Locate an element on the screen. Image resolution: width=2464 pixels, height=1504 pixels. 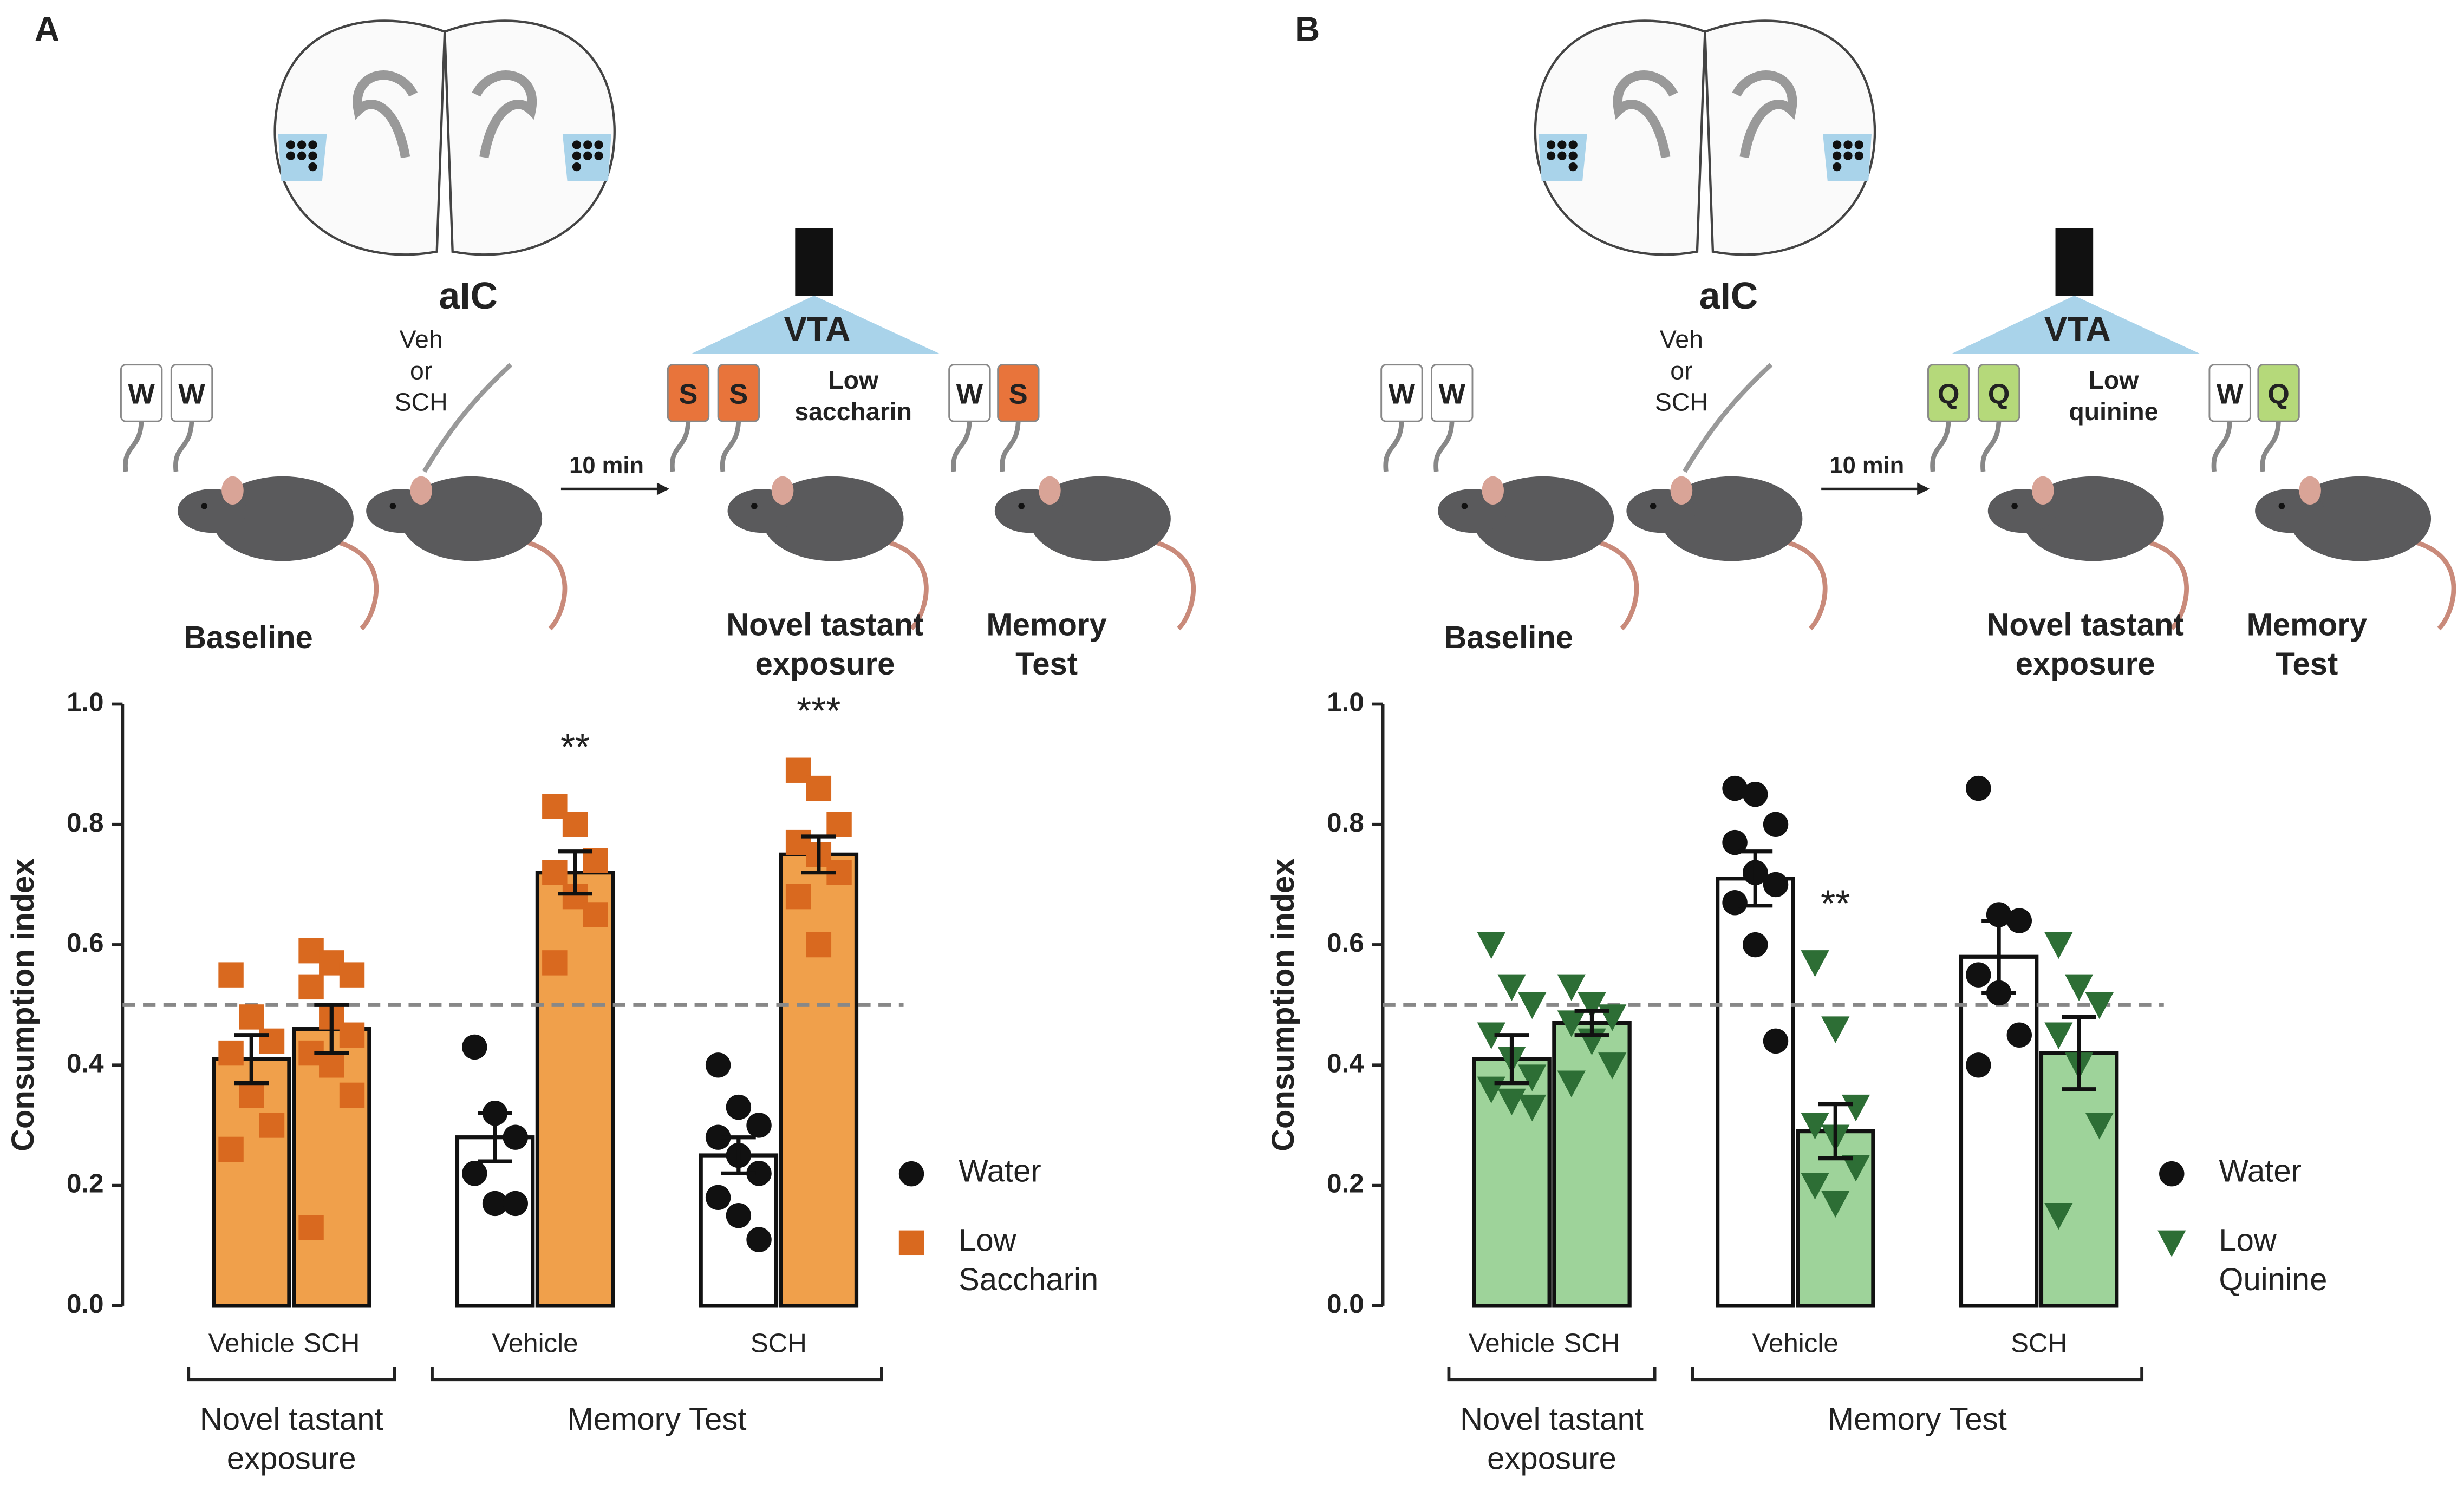
brain is located at coordinates (1705, 137).